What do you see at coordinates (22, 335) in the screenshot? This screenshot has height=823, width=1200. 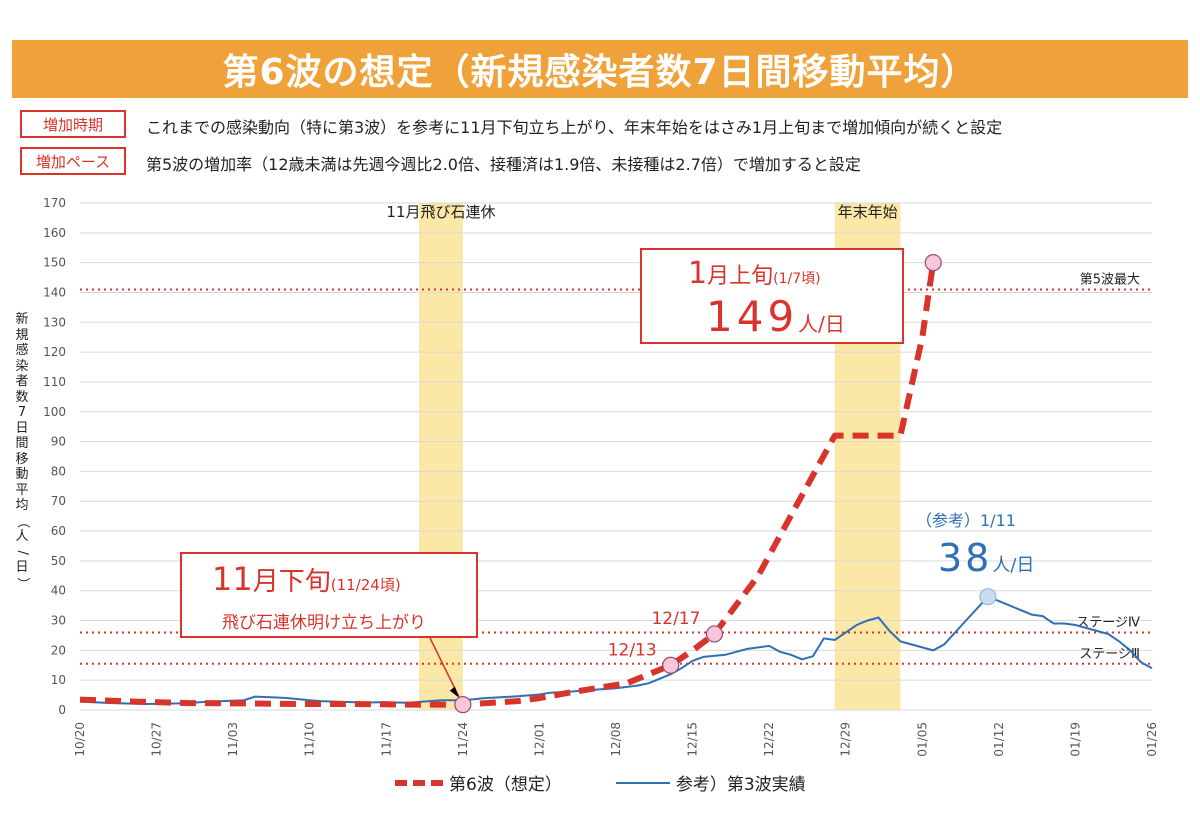 I see `y-axis-label-char: 規` at bounding box center [22, 335].